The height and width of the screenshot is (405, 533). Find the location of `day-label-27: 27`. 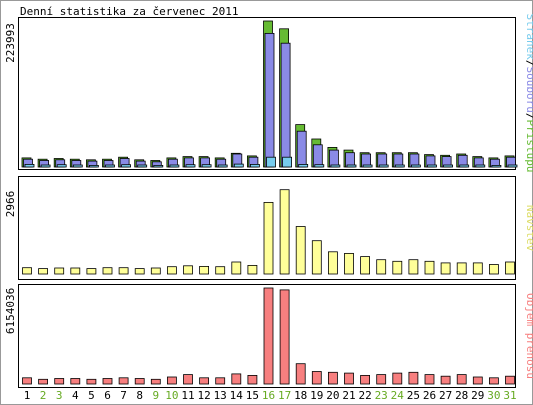

day-label-27: 27 is located at coordinates (445, 395).